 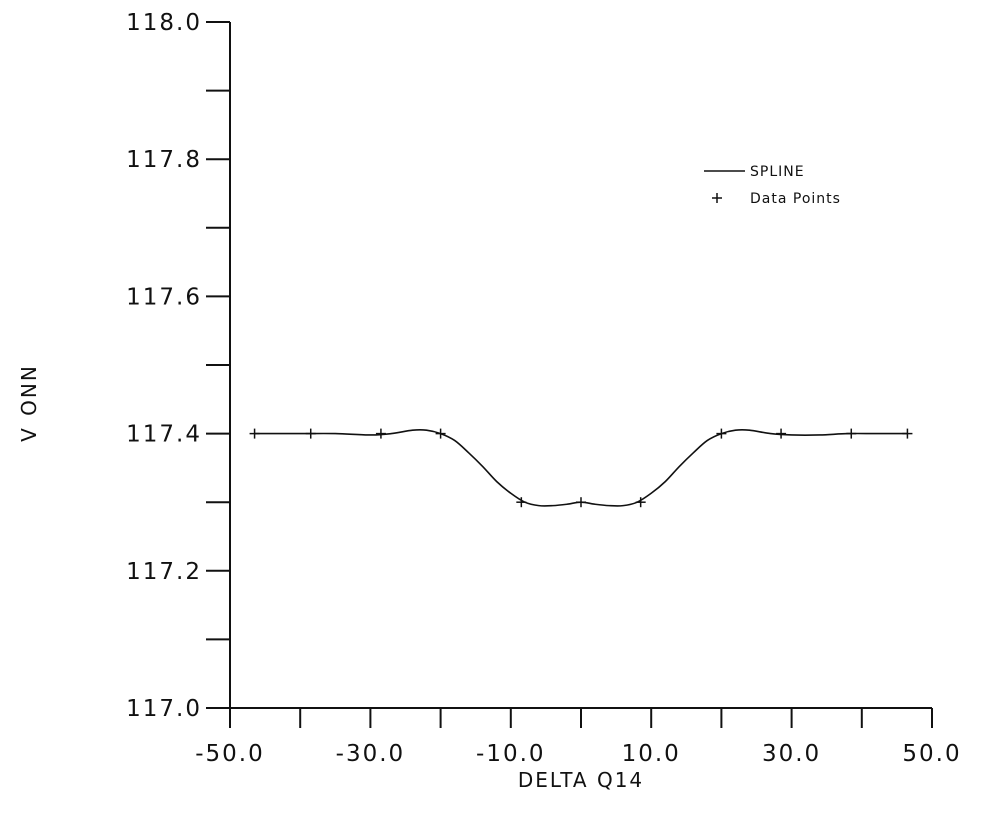 I want to click on y-axis-title-part: ONN, so click(x=29, y=390).